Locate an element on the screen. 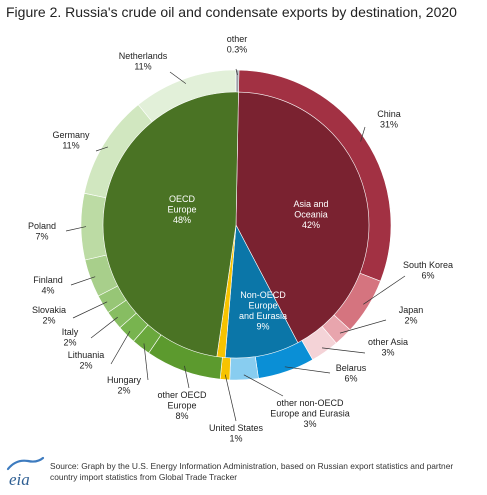  label-other-non-oecd-europe-and-eurasia: other non-OECD Europe and Eurasia 3% is located at coordinates (310, 413).